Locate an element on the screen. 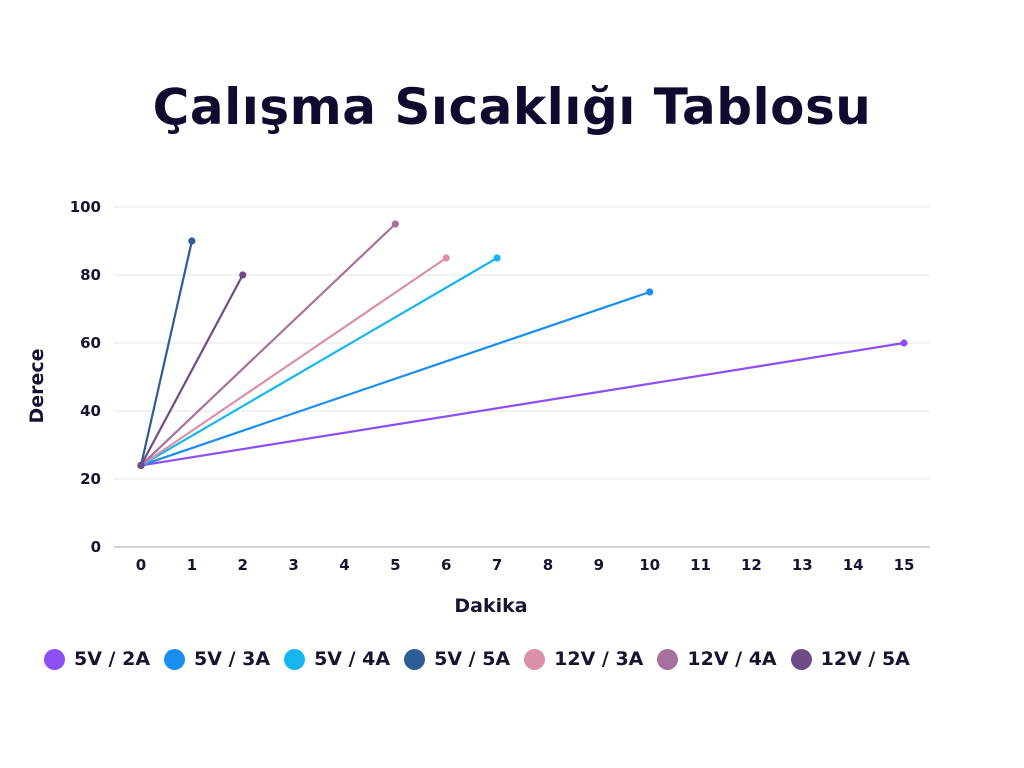  y-axis-label: Derece is located at coordinates (37, 385).